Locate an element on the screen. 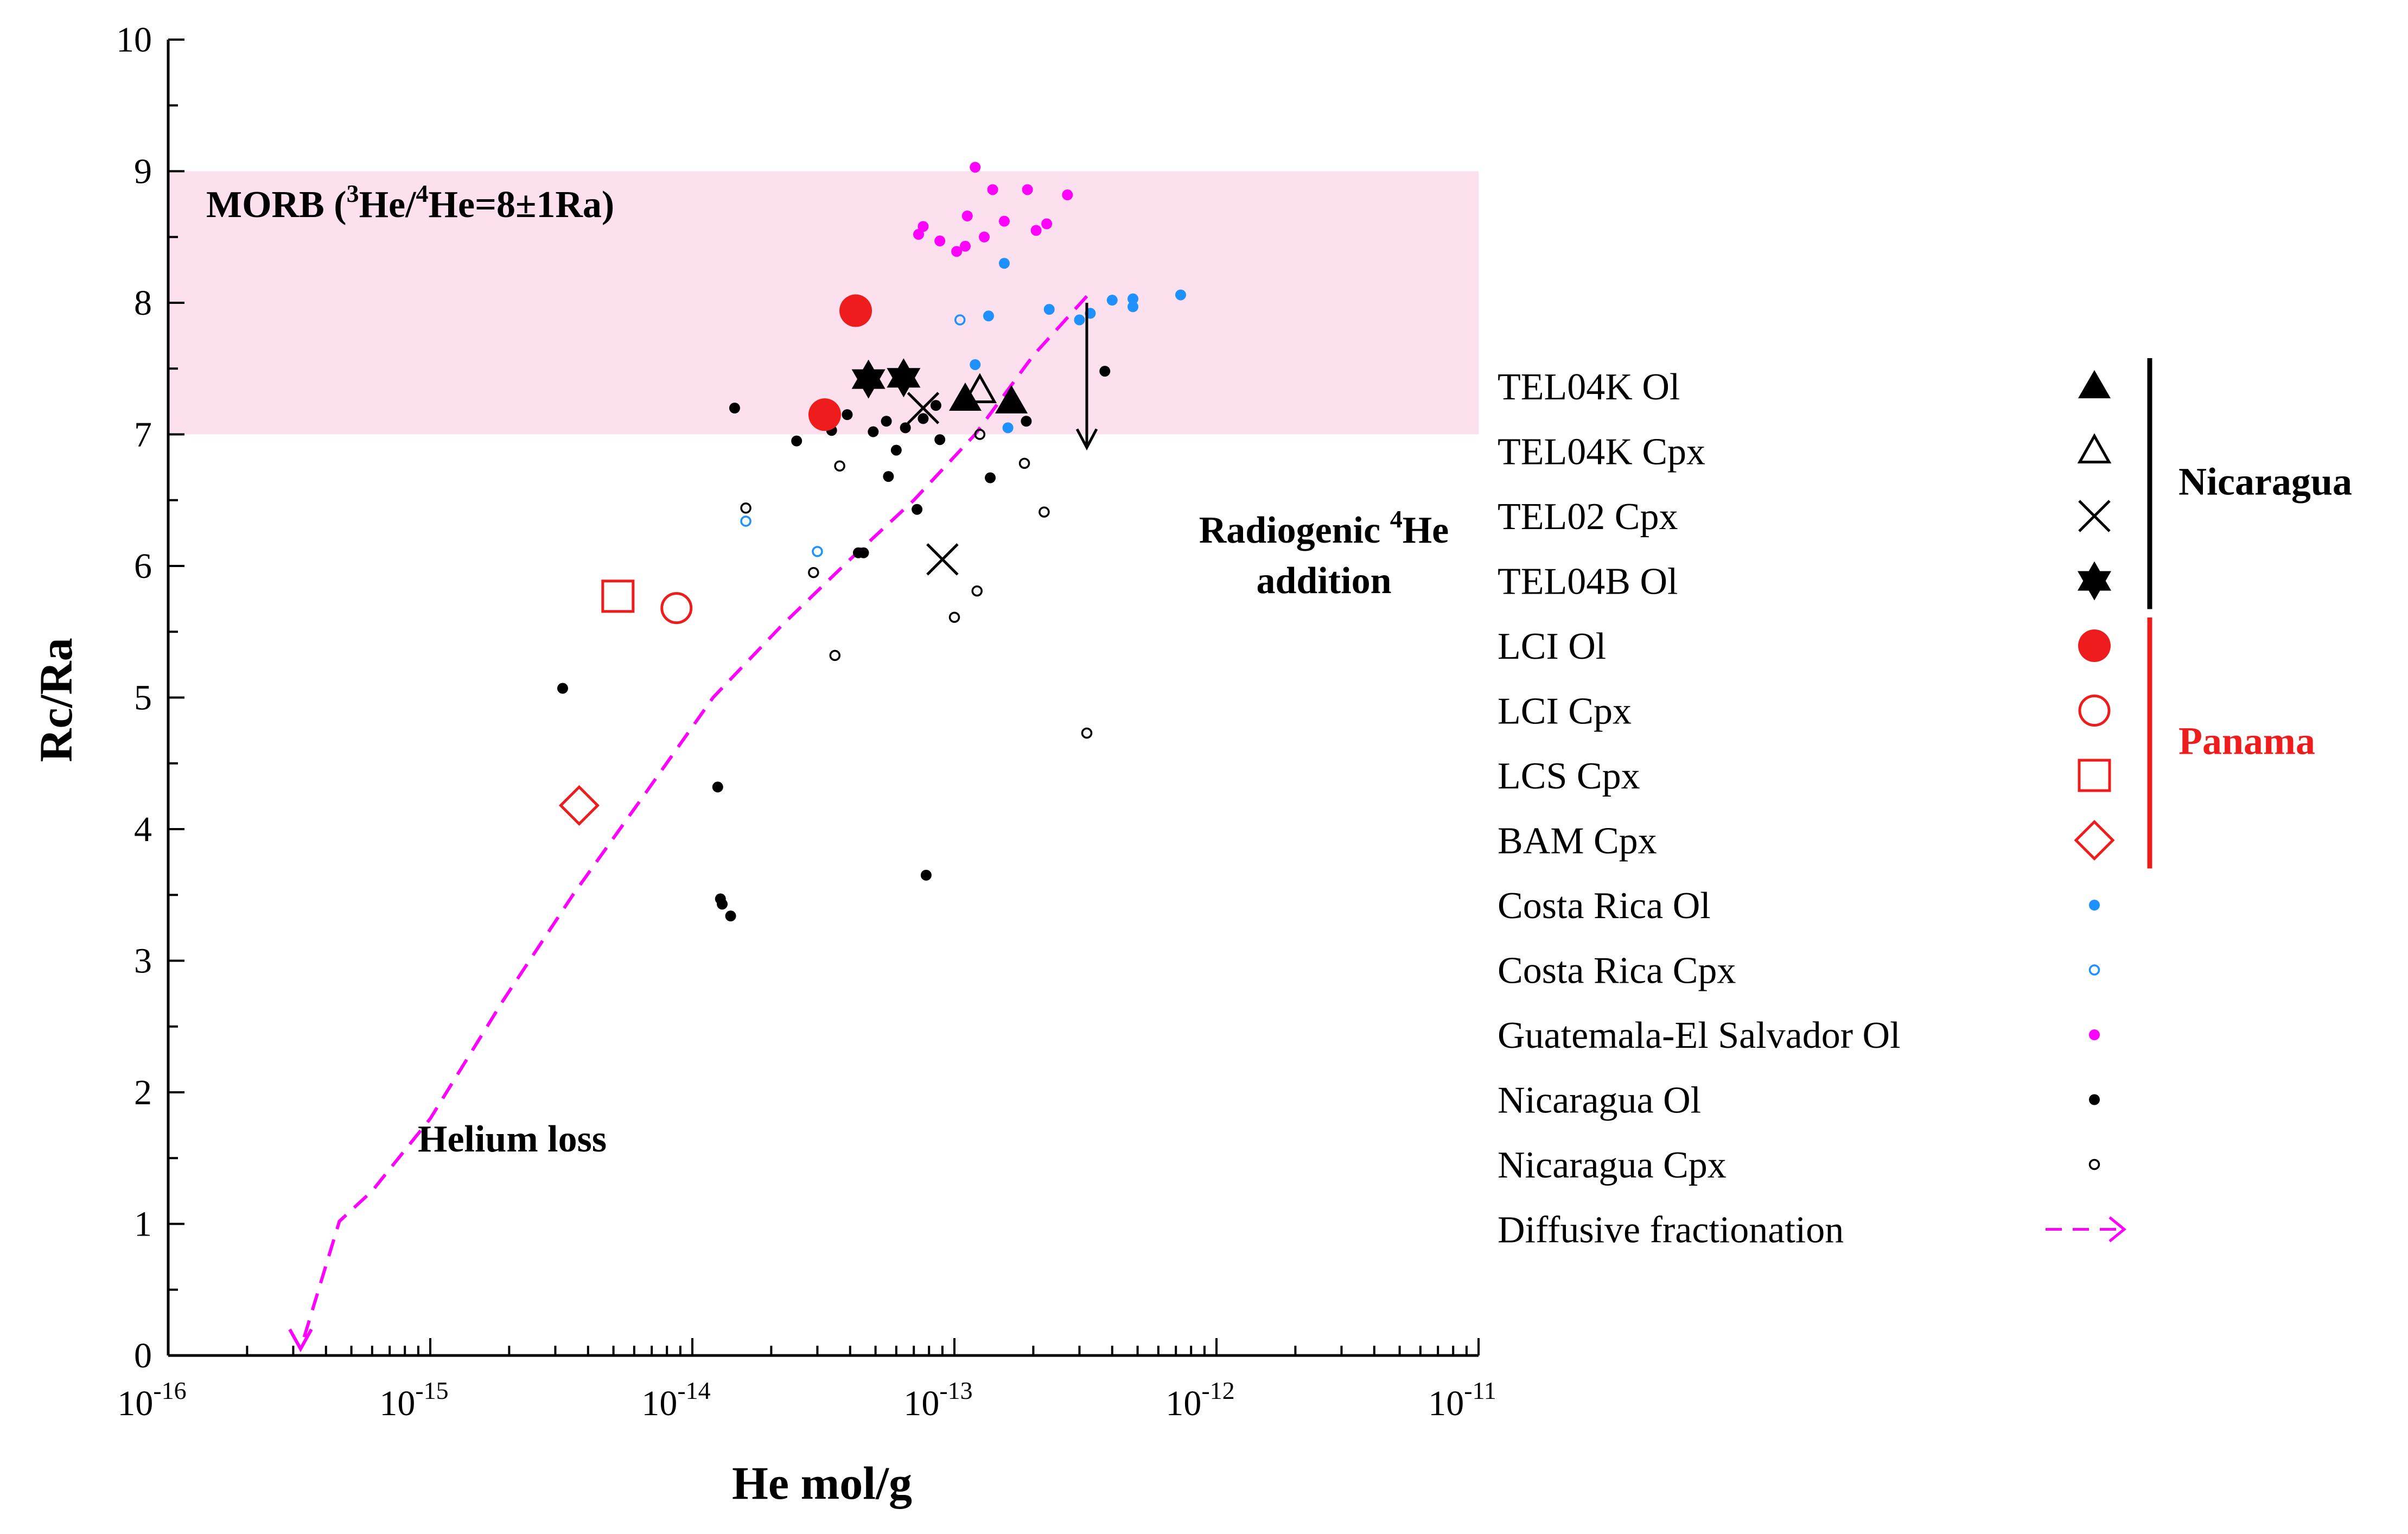 The height and width of the screenshot is (1534, 2408). y-tick-label: 1 is located at coordinates (143, 1224).